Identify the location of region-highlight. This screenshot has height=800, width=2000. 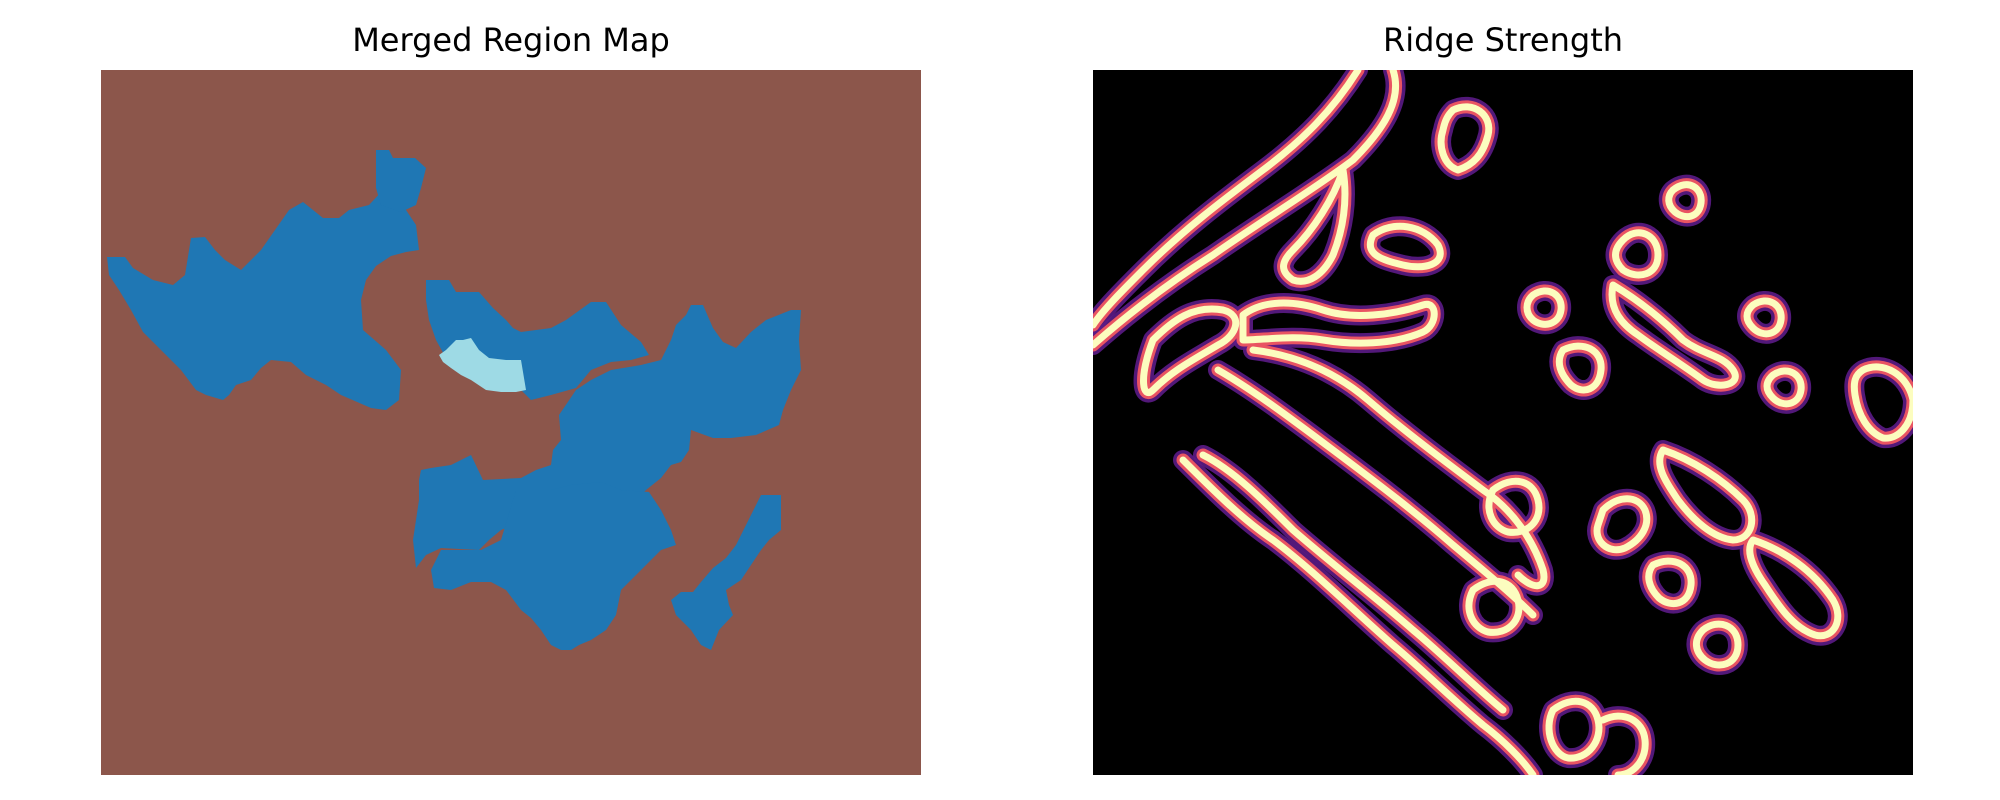
(482, 365).